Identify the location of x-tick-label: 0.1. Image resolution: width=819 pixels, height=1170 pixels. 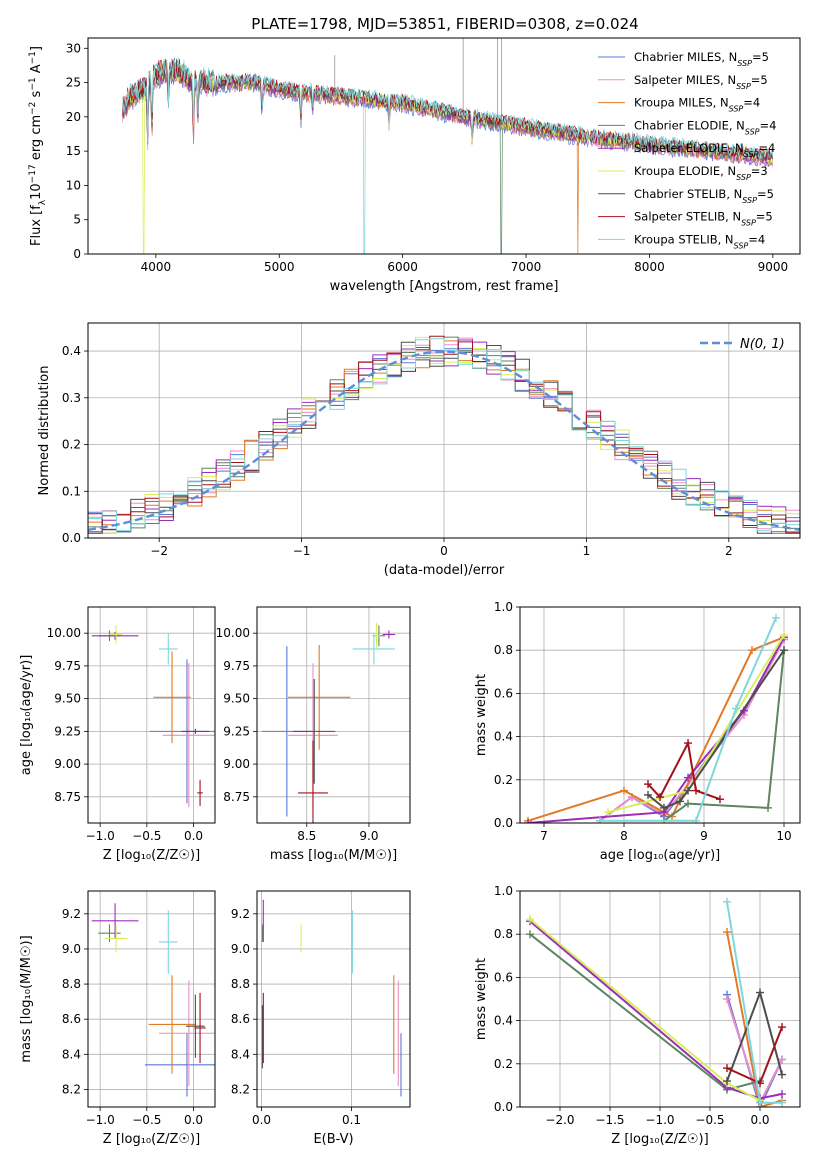
(351, 1120).